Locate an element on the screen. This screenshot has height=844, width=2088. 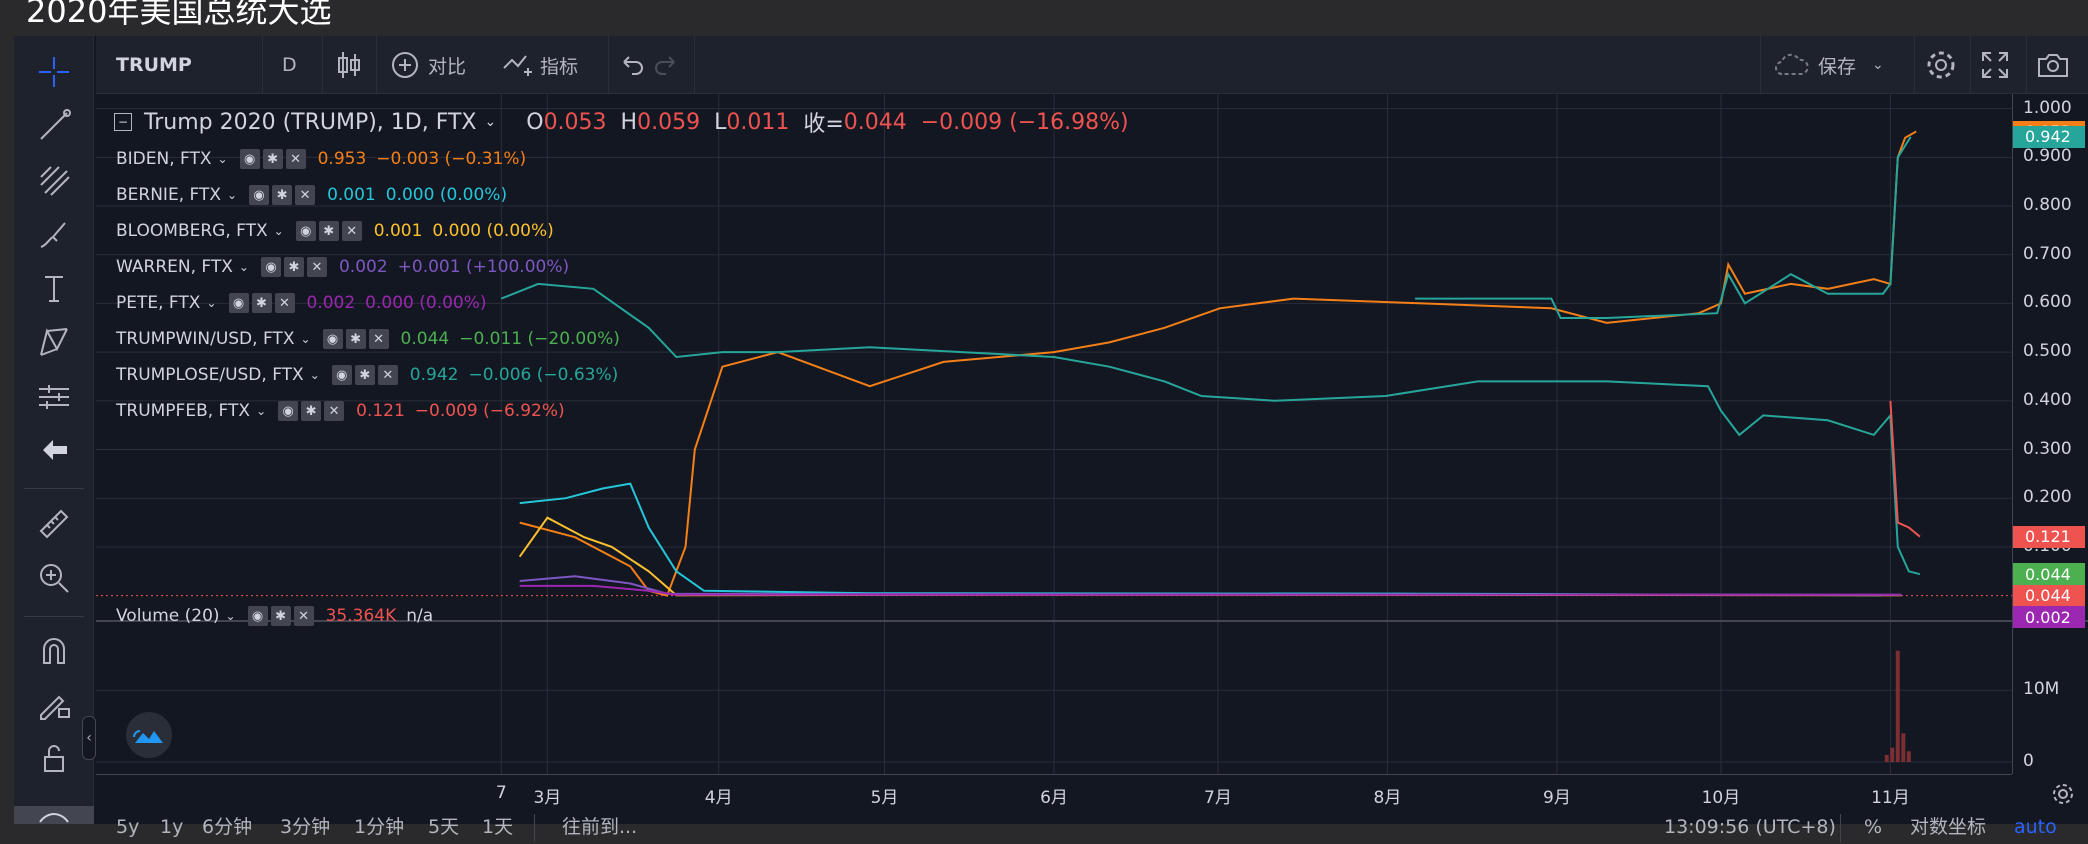
redo-button is located at coordinates (667, 65).